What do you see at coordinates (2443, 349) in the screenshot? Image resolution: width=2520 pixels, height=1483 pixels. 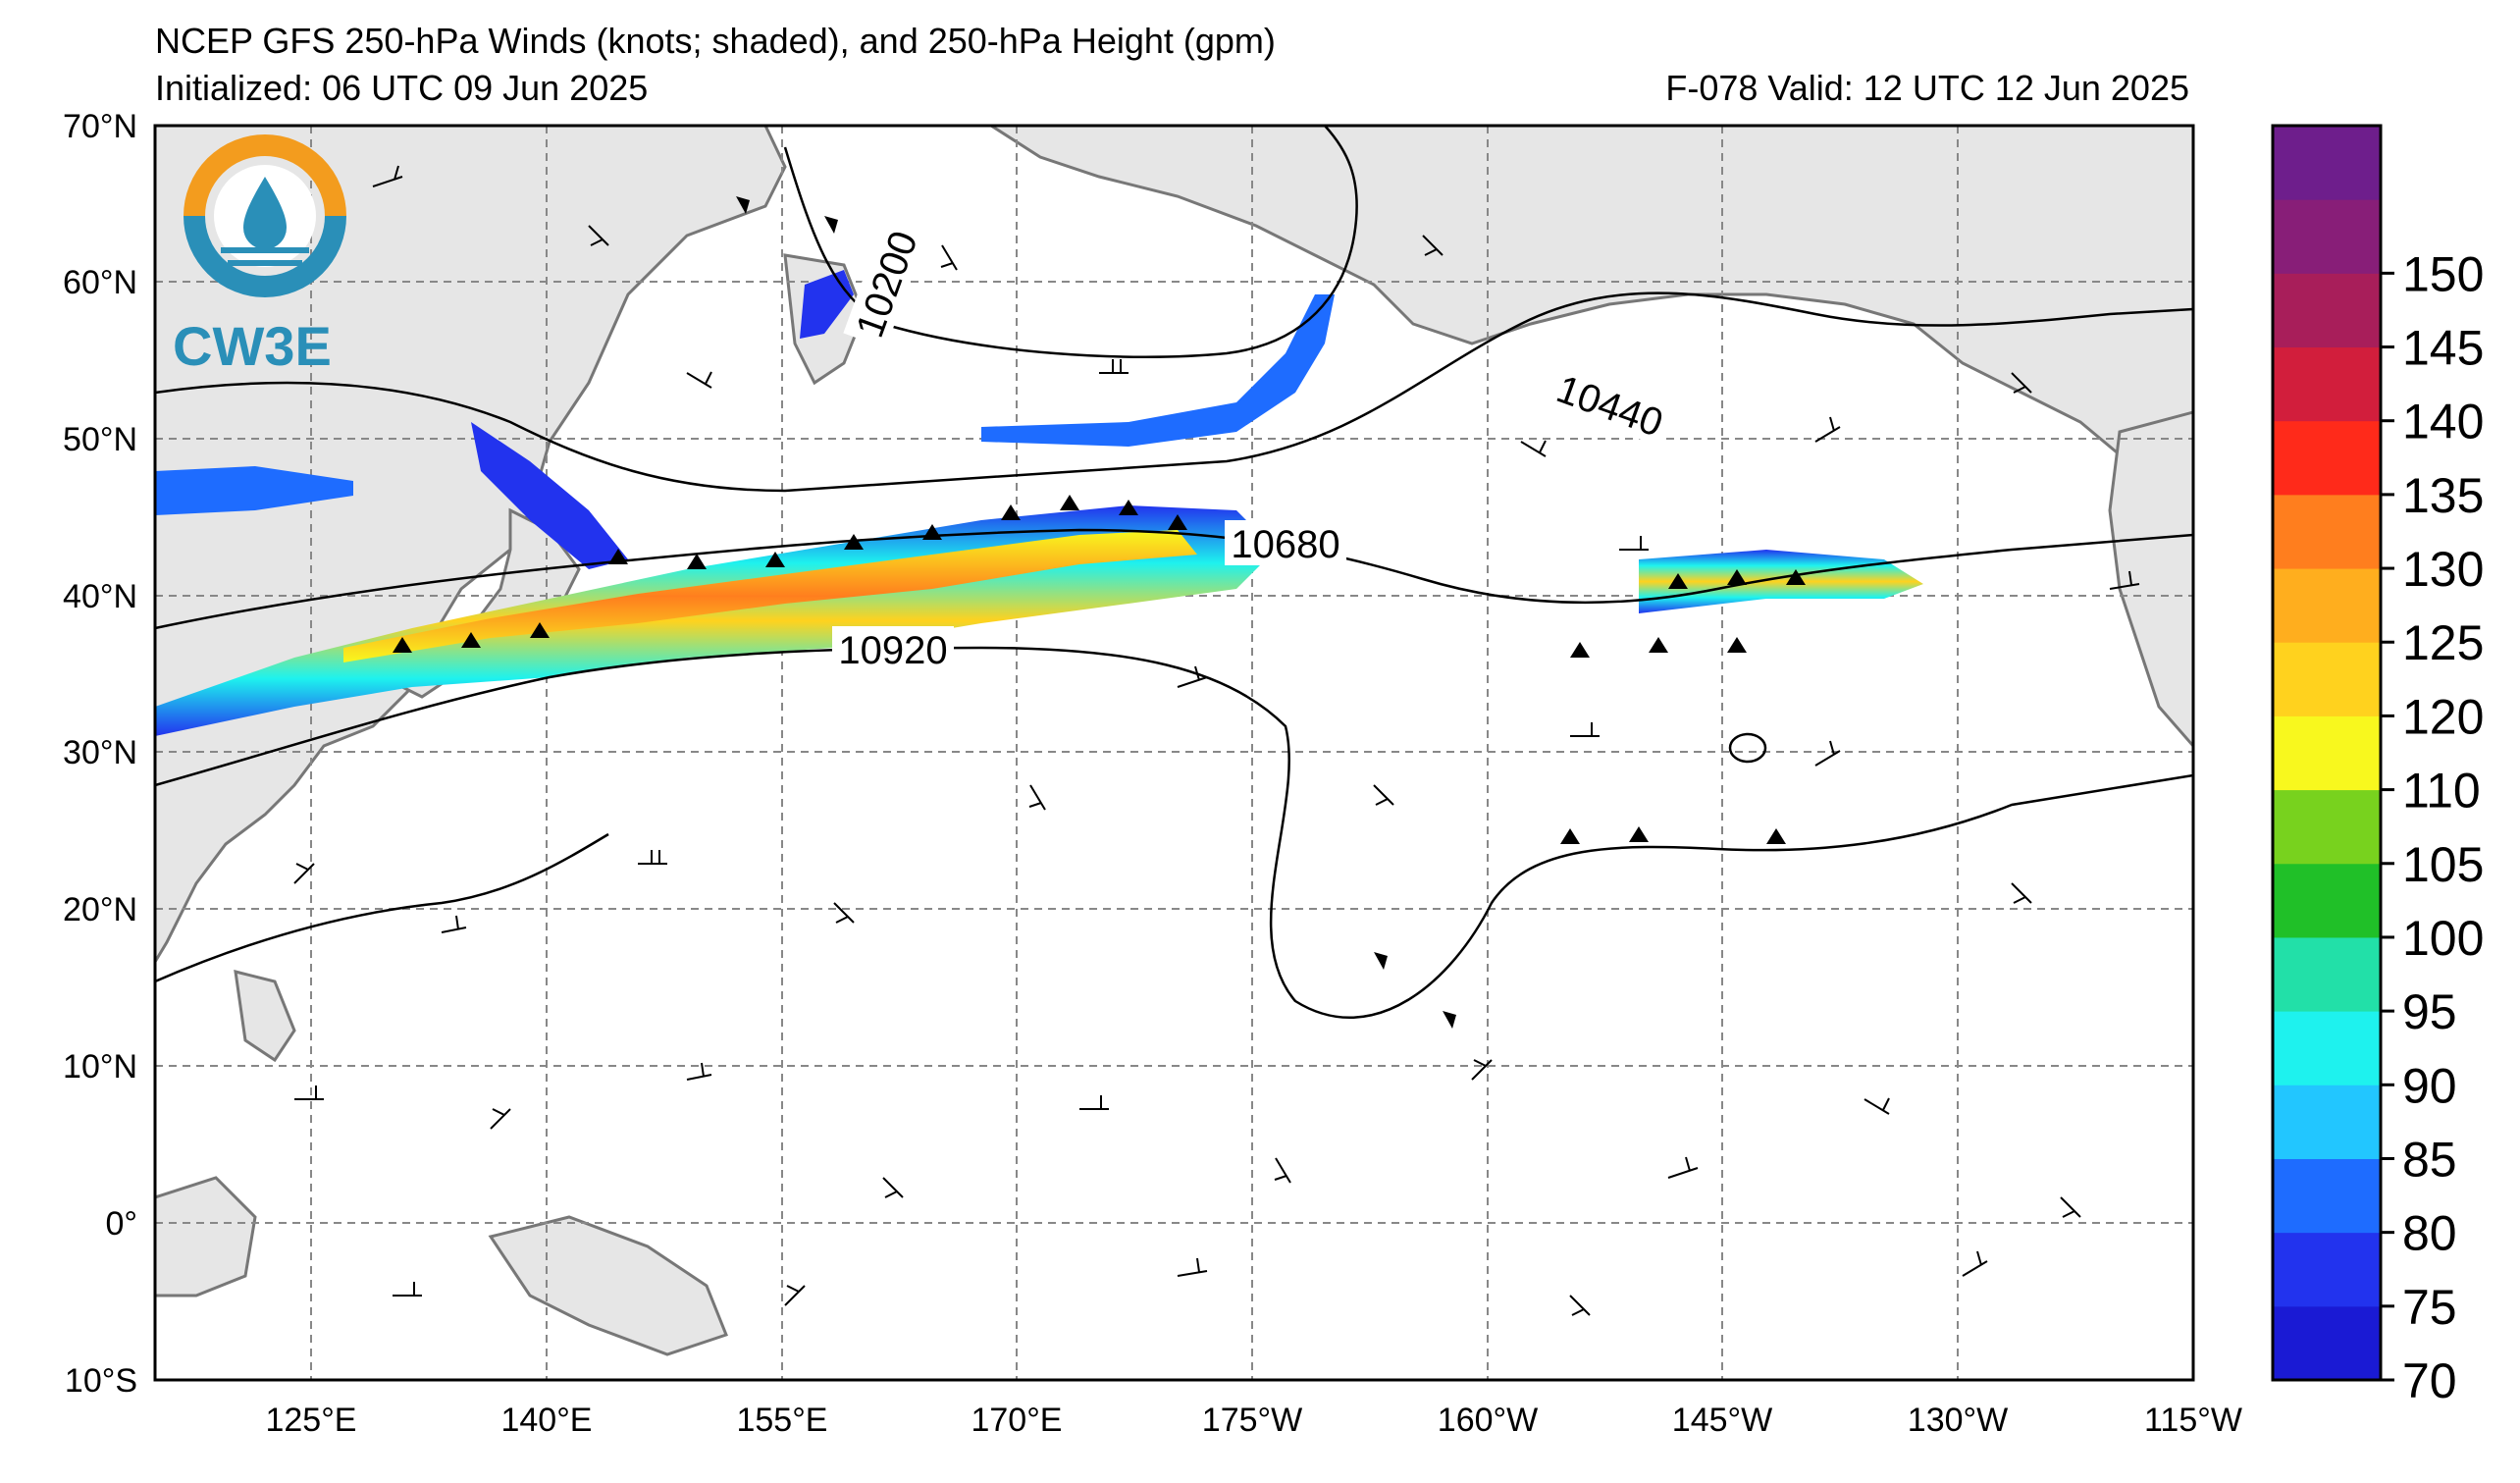 I see `colorbar-tick-label: 145` at bounding box center [2443, 349].